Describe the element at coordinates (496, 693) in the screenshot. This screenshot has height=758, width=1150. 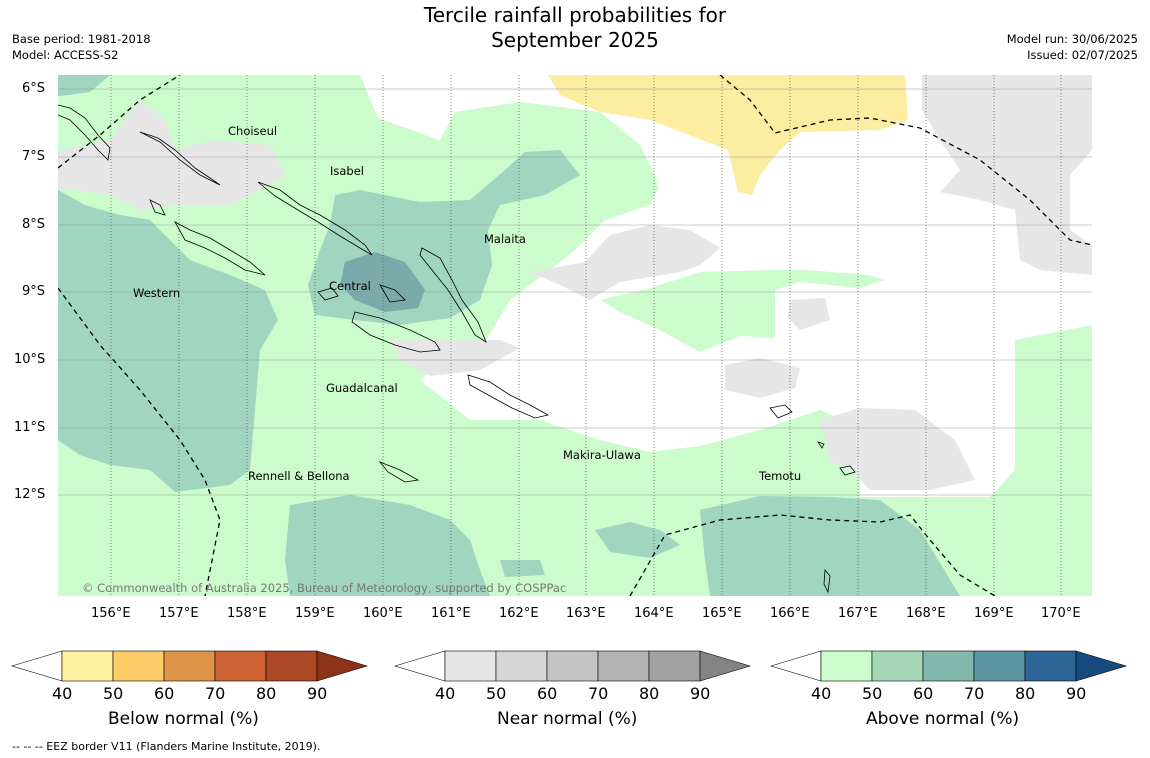
I see `near-tick-50: 50` at that location.